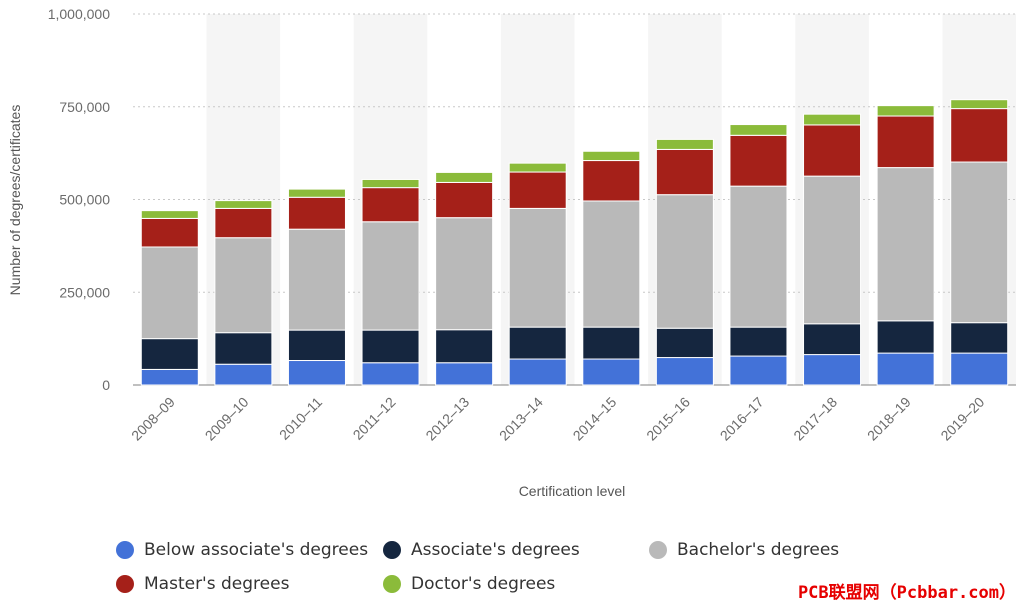  What do you see at coordinates (447, 419) in the screenshot?
I see `x-tick-label: 2012–13` at bounding box center [447, 419].